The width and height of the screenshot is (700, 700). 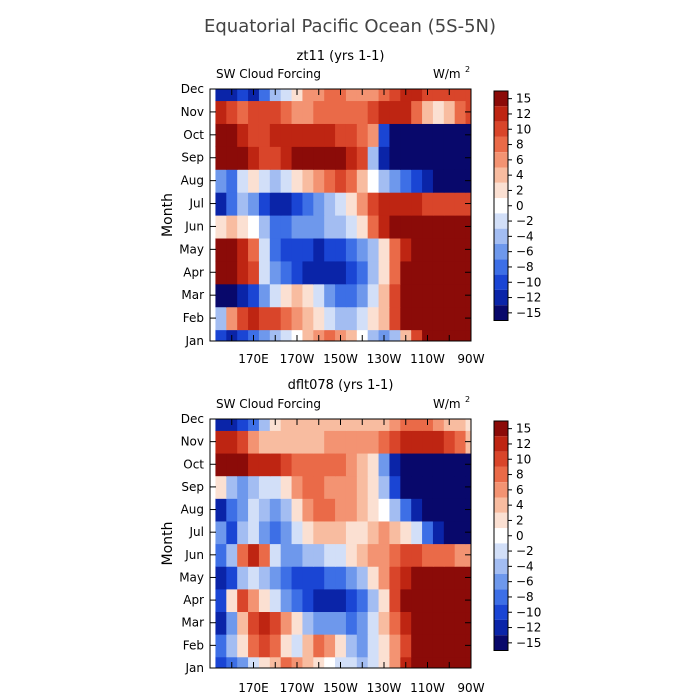 I want to click on colorbar-label: 4, so click(x=520, y=175).